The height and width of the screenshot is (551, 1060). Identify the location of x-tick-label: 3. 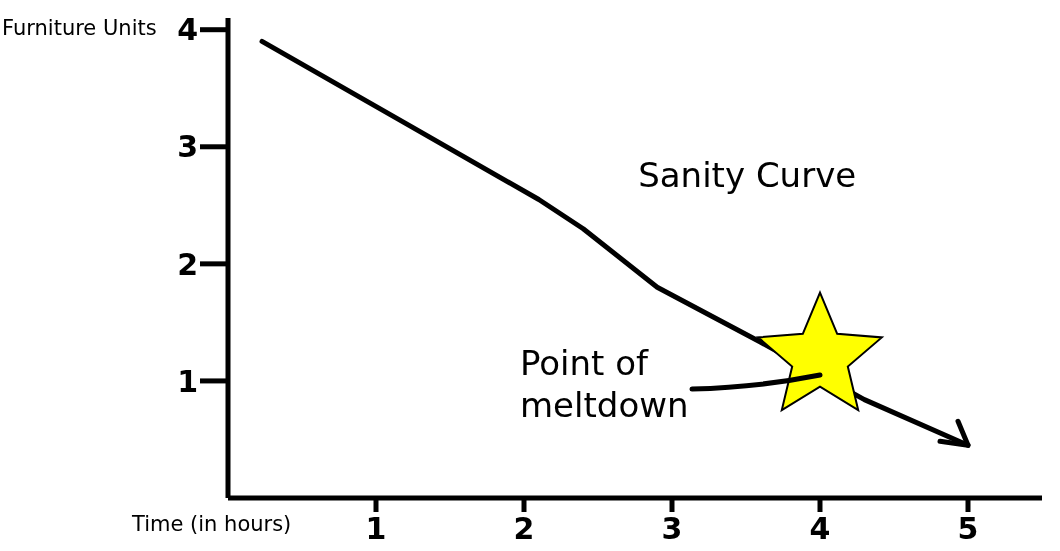
(672, 529).